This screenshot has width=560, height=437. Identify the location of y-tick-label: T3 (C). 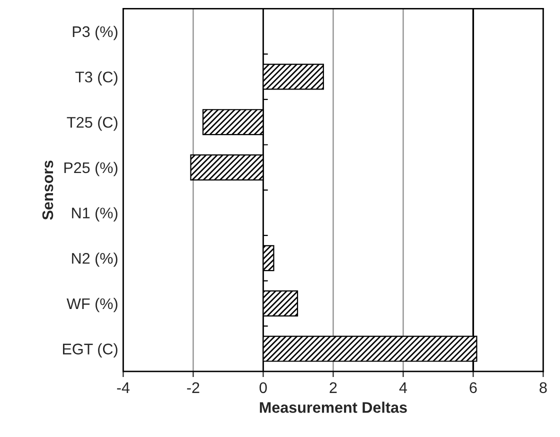
(96, 78).